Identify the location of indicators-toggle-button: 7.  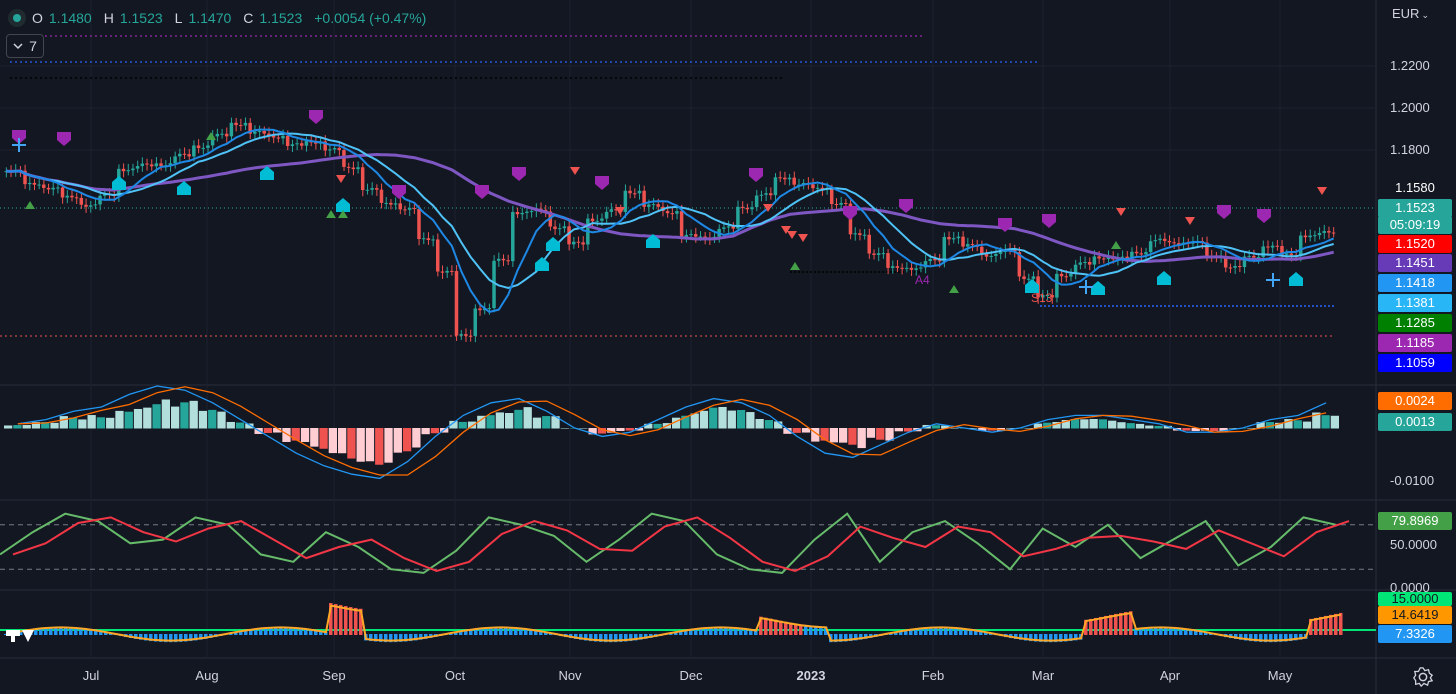
(25, 46).